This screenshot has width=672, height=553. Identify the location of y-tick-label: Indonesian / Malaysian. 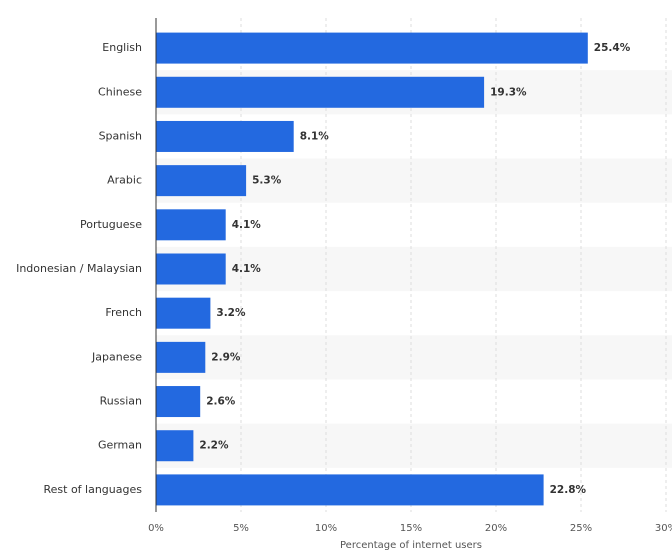
(79, 268).